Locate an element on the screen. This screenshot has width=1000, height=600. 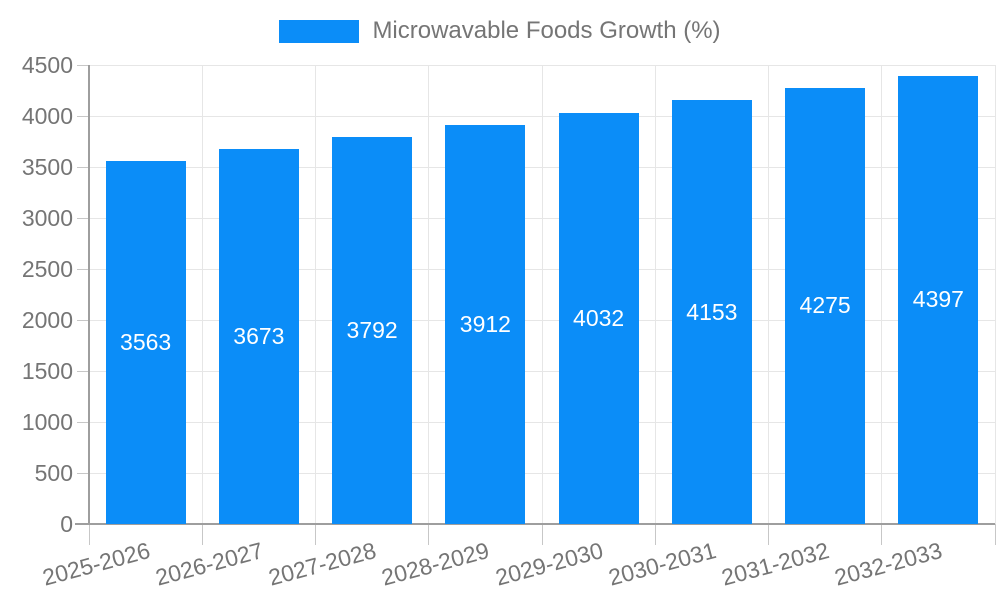
bar: 3673 is located at coordinates (258, 336).